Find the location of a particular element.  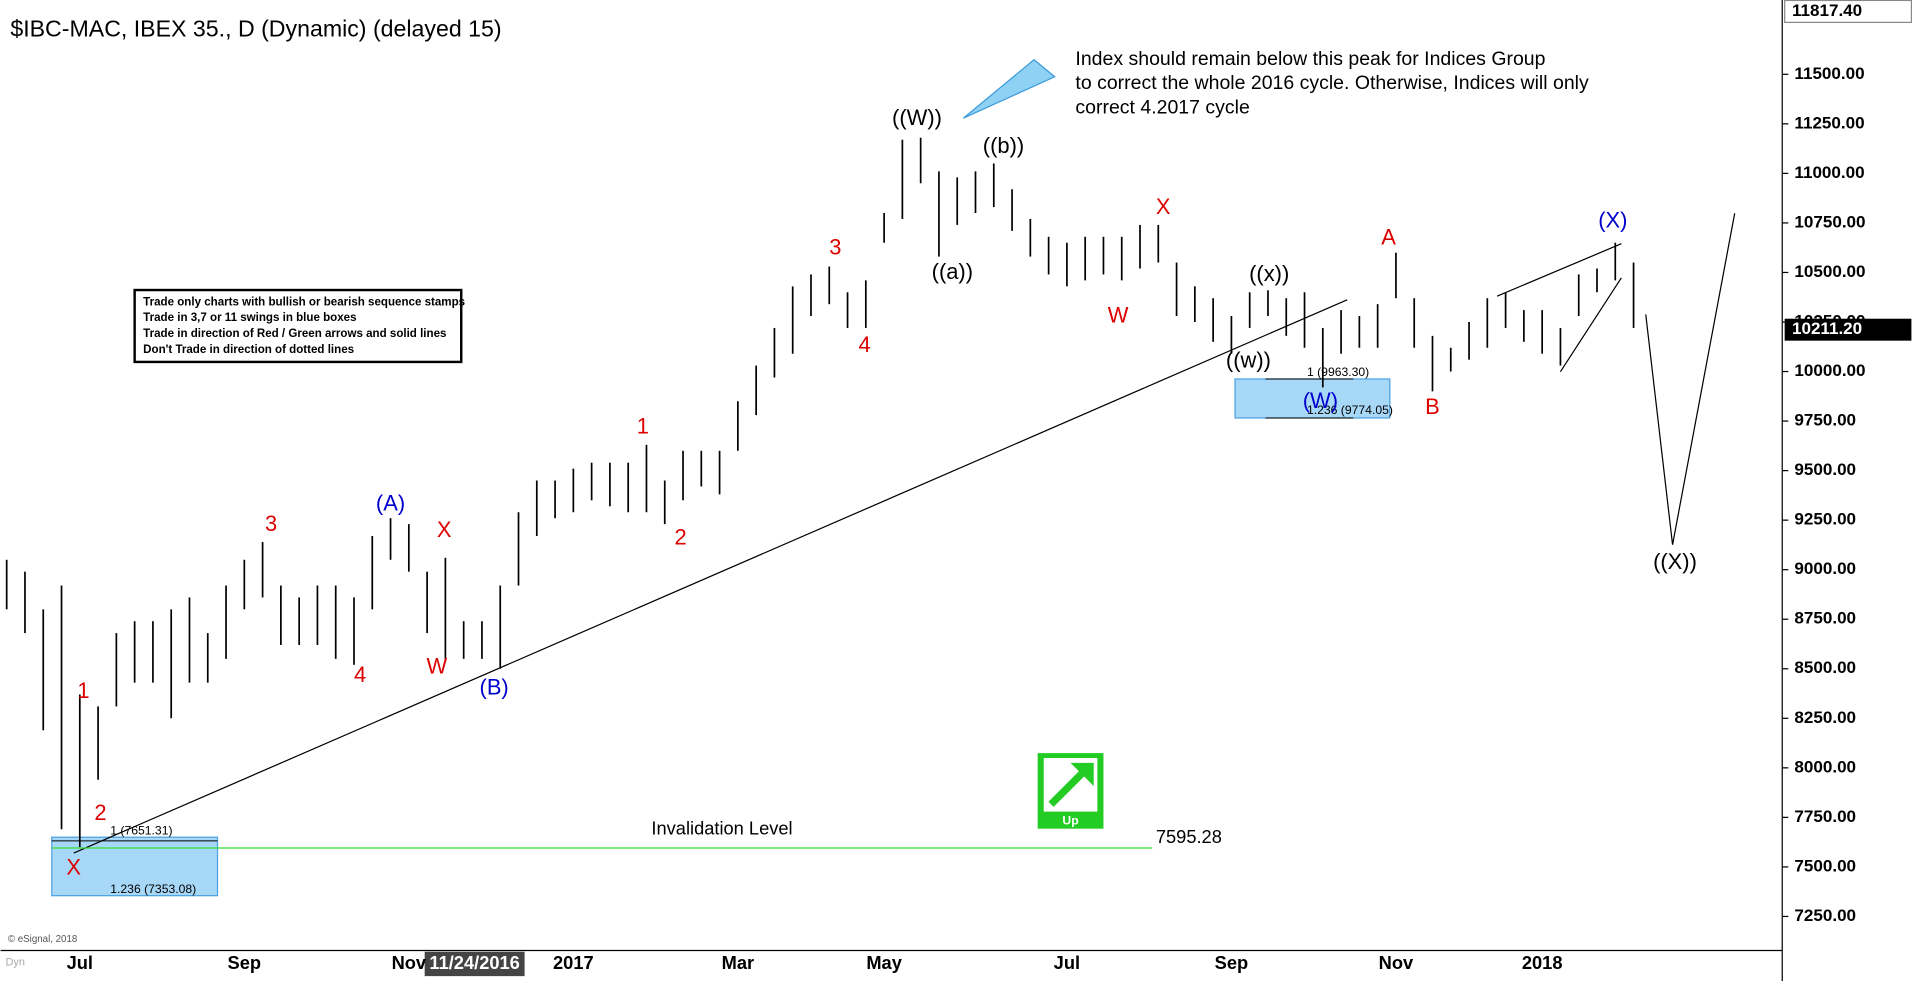

copyright: © eSignal, 2018 is located at coordinates (42, 939).